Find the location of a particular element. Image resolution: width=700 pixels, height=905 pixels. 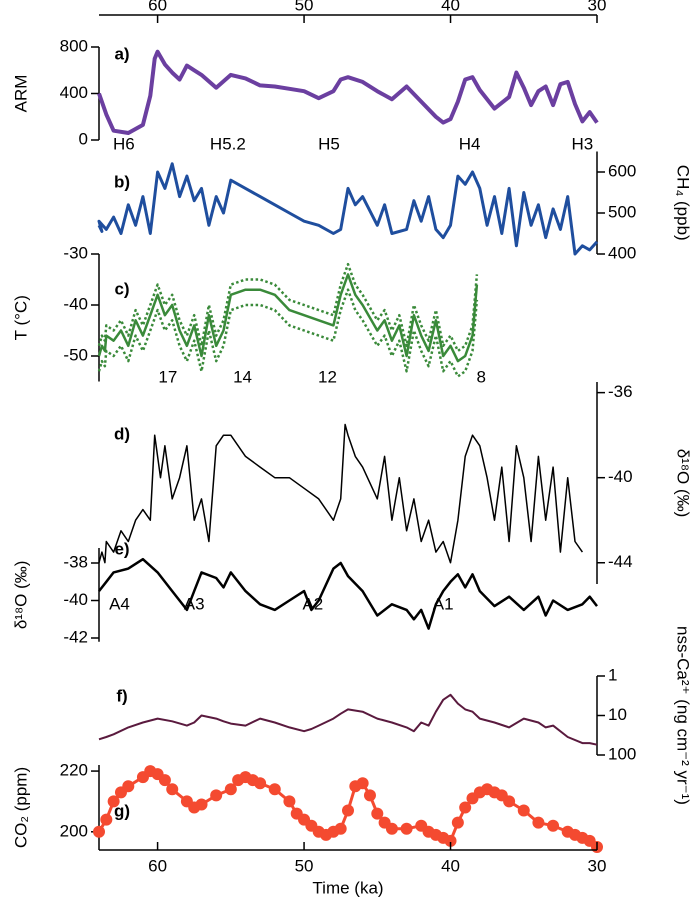

annotation: H5.2 is located at coordinates (228, 143).